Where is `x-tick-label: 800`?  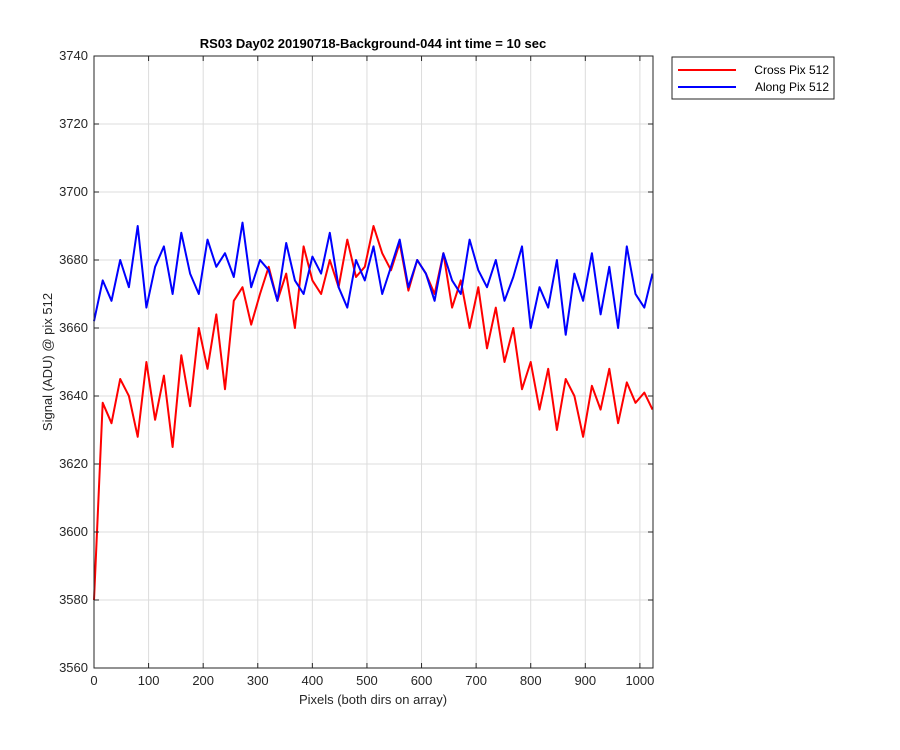 x-tick-label: 800 is located at coordinates (531, 680).